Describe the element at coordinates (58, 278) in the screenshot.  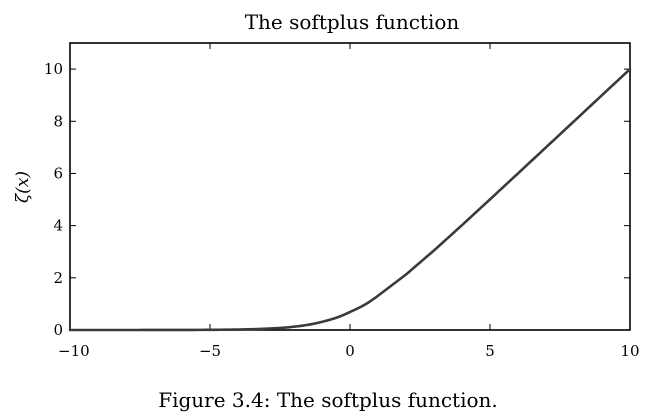
I see `y-tick-label: 2` at that location.